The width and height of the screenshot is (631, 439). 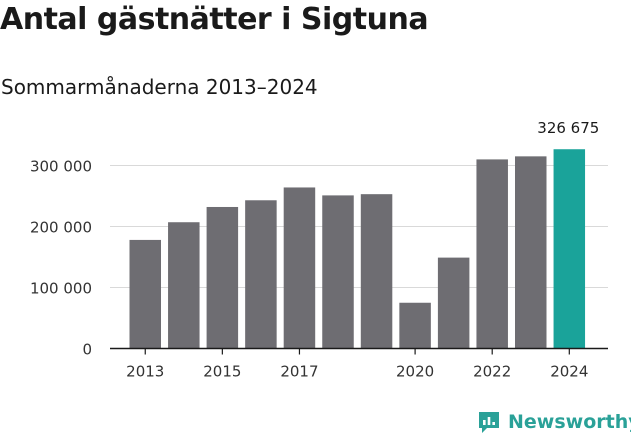 What do you see at coordinates (569, 249) in the screenshot?
I see `bar-2024` at bounding box center [569, 249].